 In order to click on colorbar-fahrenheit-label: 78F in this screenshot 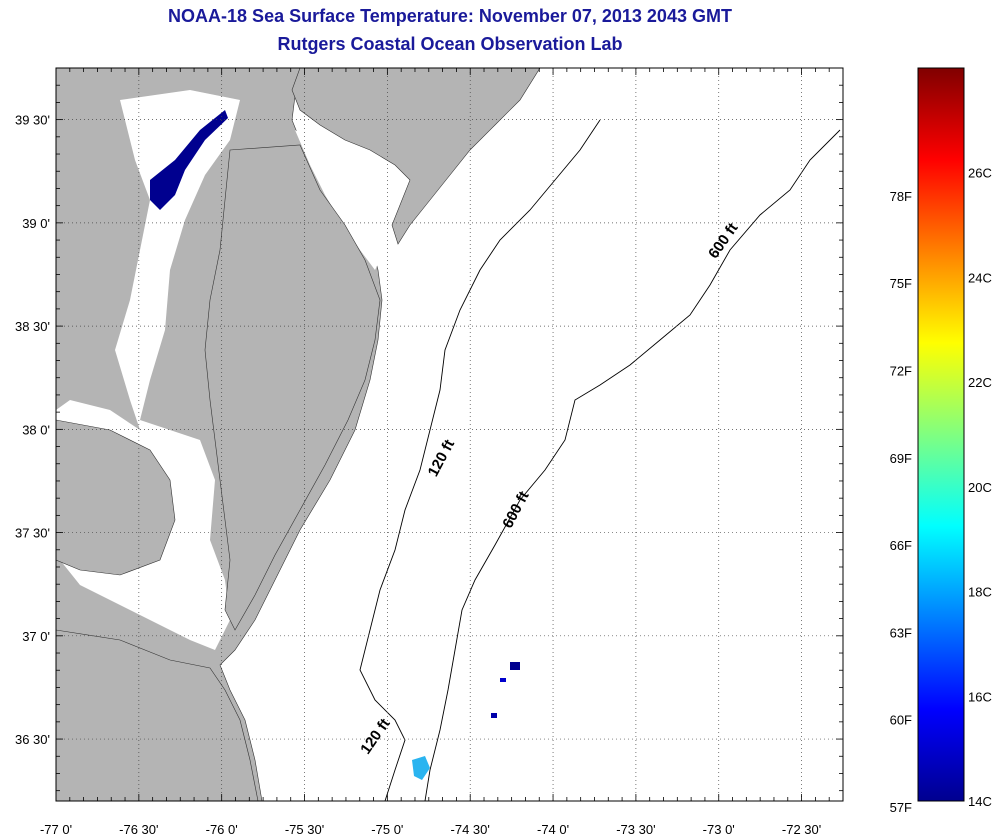, I will do `click(901, 196)`.